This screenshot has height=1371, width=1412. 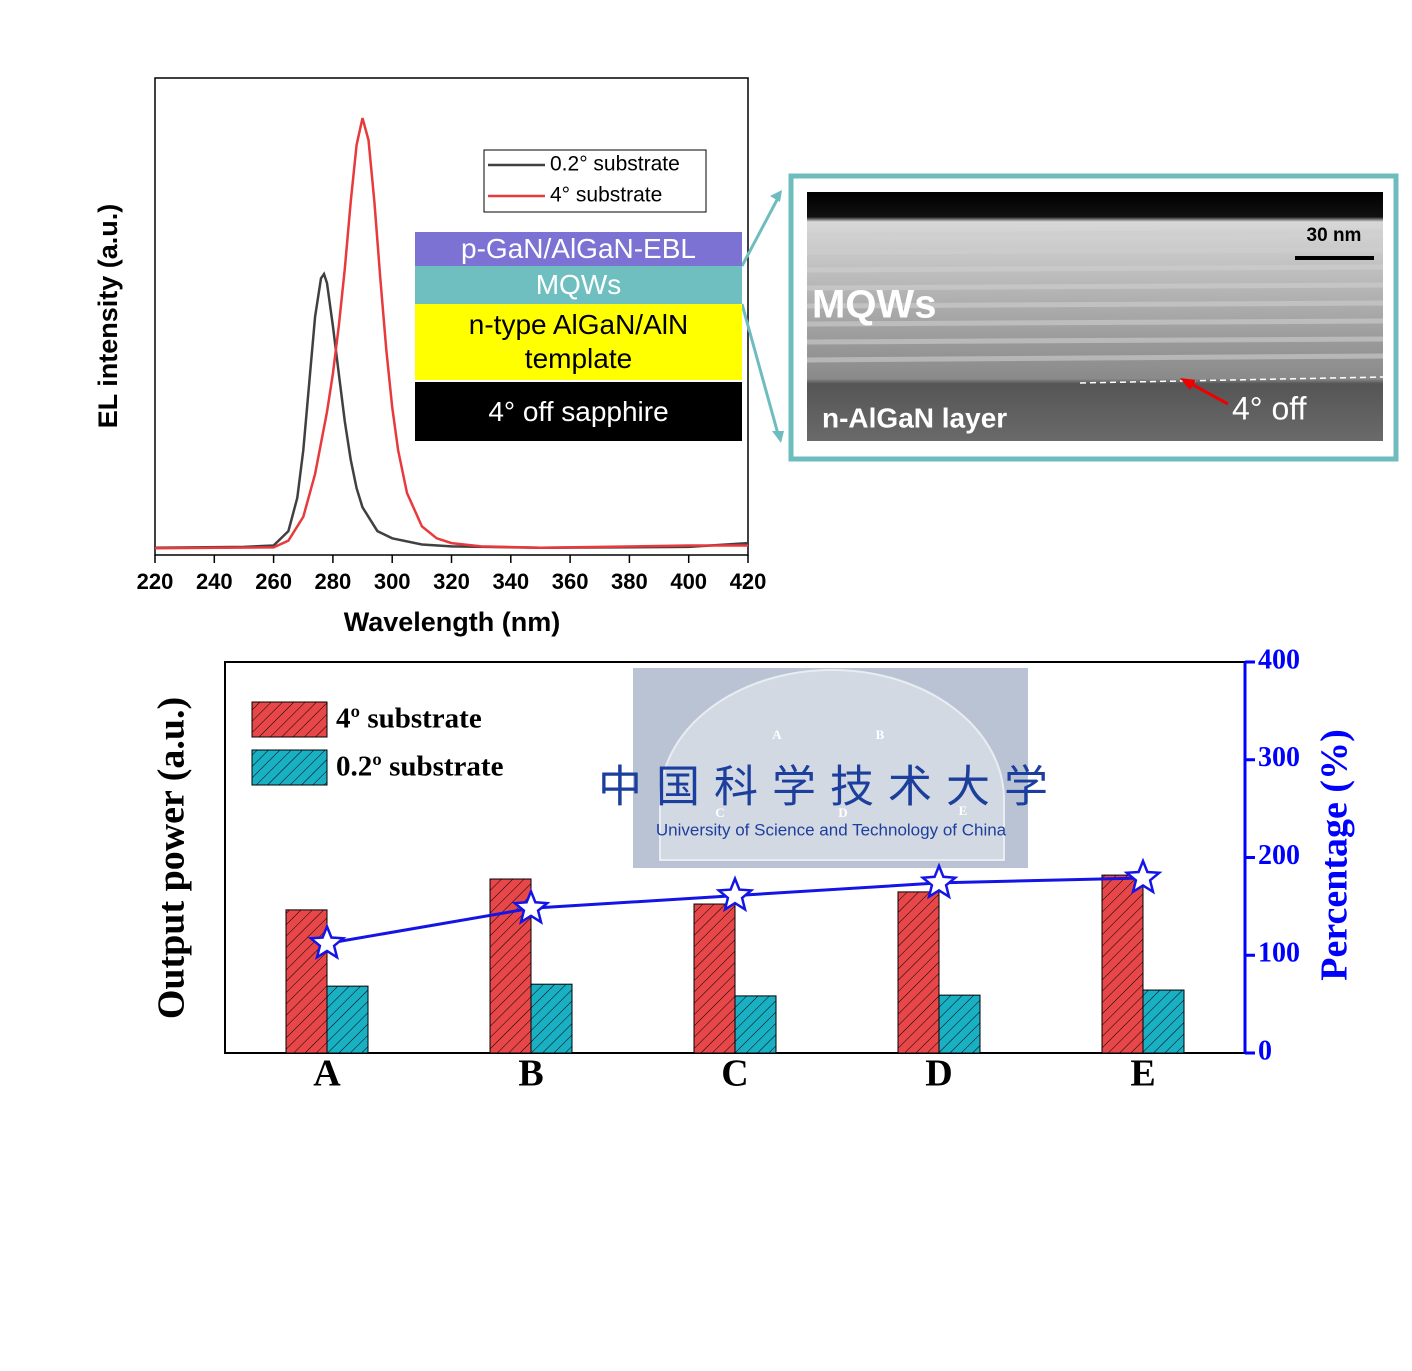 What do you see at coordinates (874, 305) in the screenshot?
I see `tem-label: MQWs` at bounding box center [874, 305].